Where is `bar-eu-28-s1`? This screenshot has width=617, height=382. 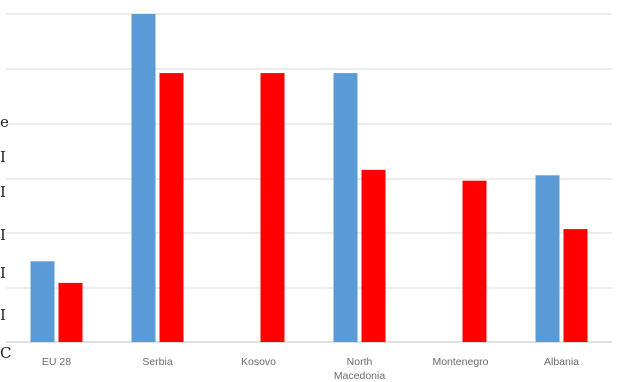
bar-eu-28-s1 is located at coordinates (42, 301).